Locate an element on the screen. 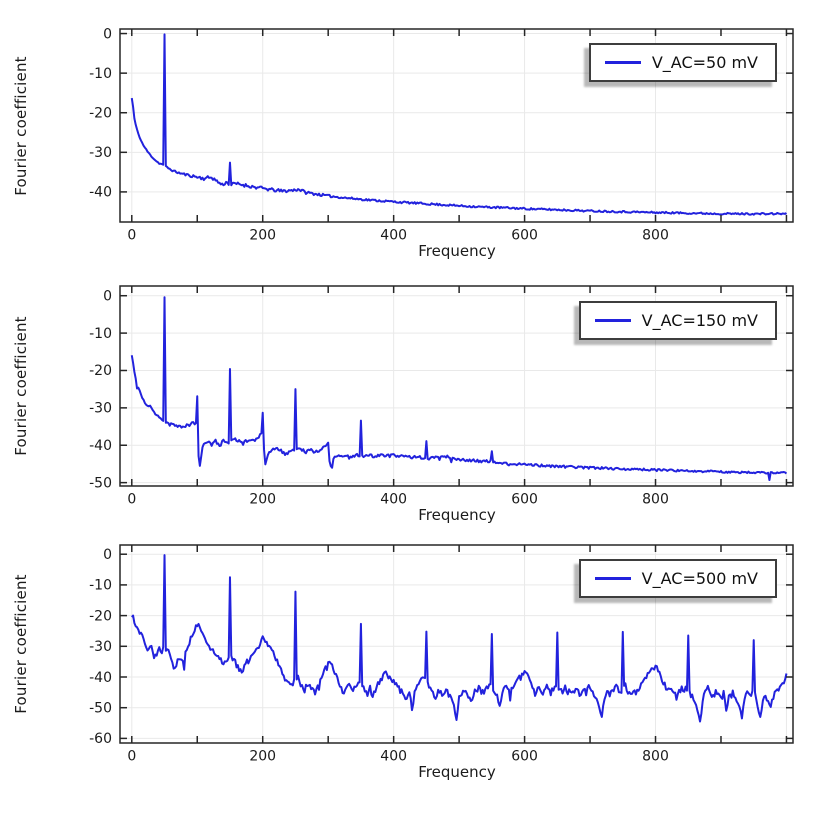 The image size is (839, 817). x-axis-label-plot1: Frequency is located at coordinates (457, 251).